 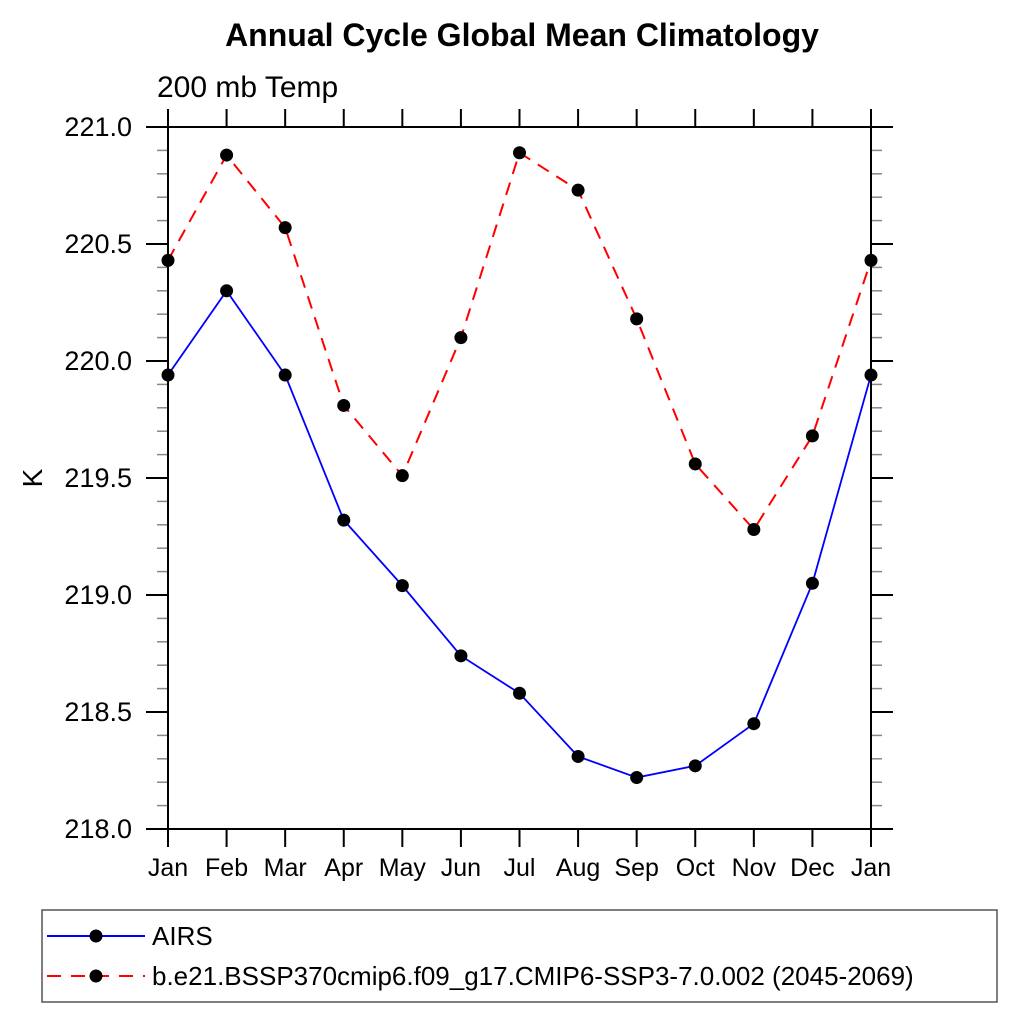 I want to click on y-tick-label: 219.5, so click(x=98, y=478).